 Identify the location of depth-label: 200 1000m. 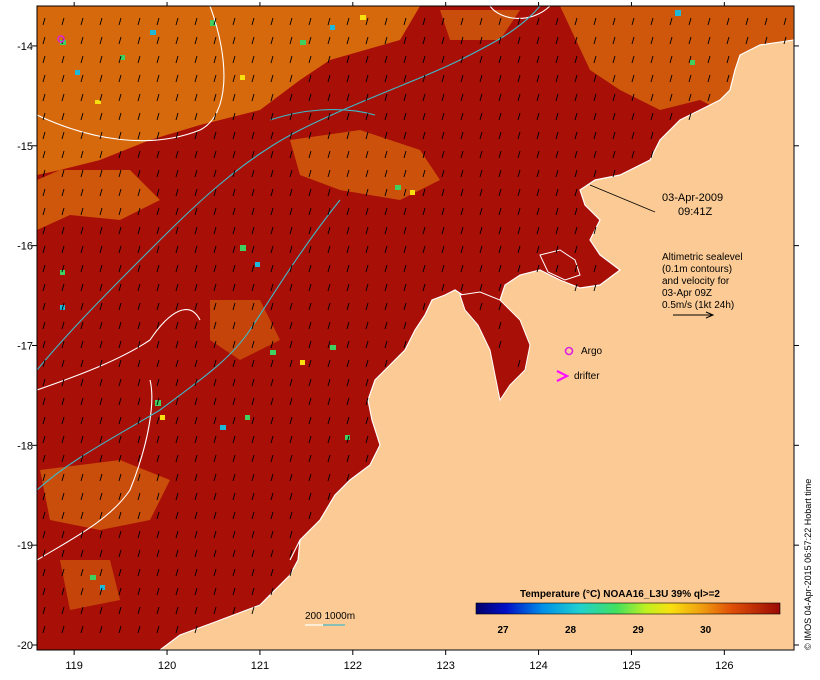
(330, 616).